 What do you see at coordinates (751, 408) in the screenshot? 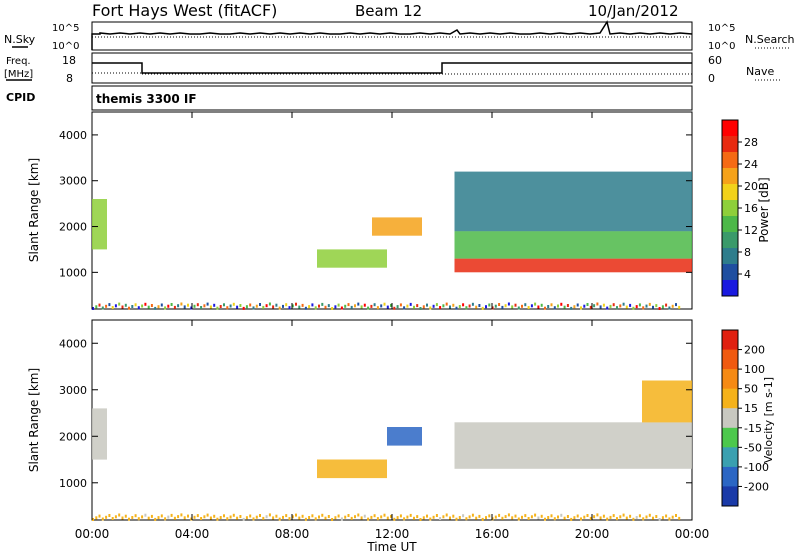
I see `vel-colorbar-tick-label: 15` at bounding box center [751, 408].